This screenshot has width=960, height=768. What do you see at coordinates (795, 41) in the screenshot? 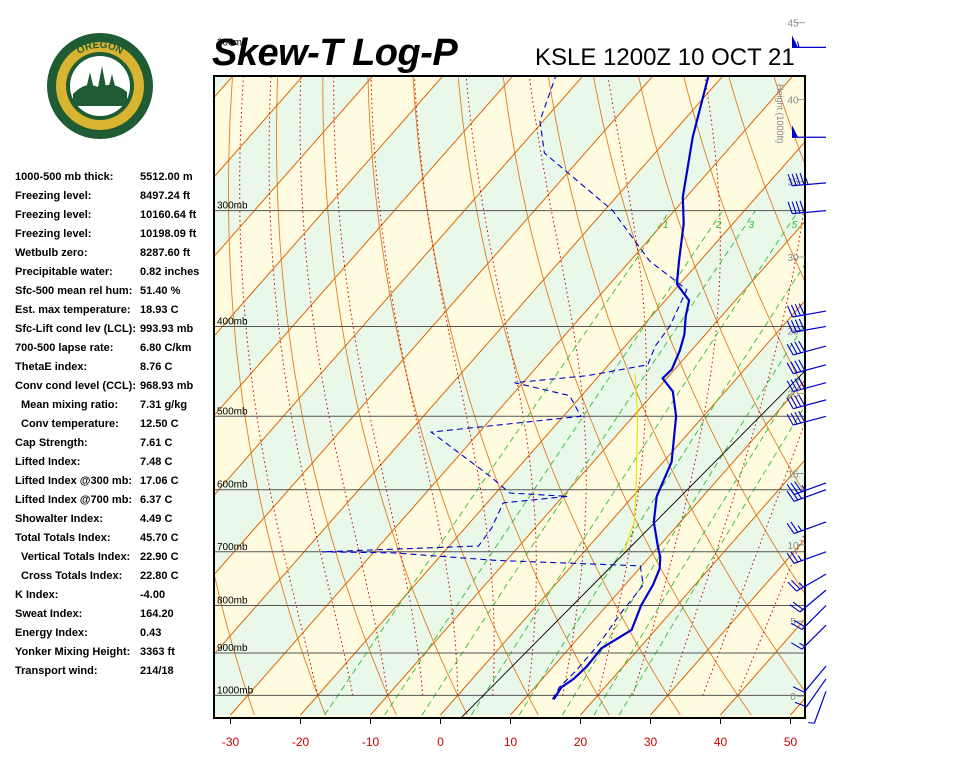
I see `wind-barb-pennant` at bounding box center [795, 41].